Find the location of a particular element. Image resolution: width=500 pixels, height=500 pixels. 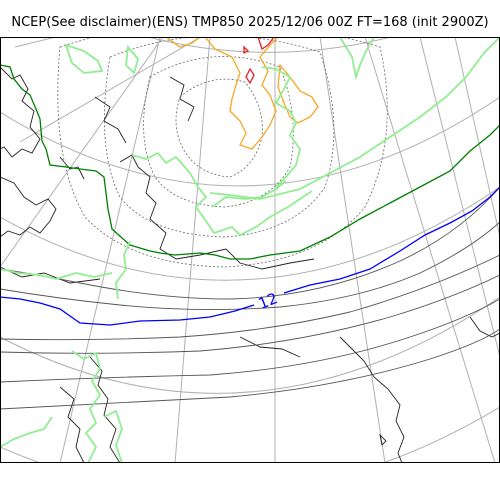

contour-label-12: 12 is located at coordinates (268, 301).